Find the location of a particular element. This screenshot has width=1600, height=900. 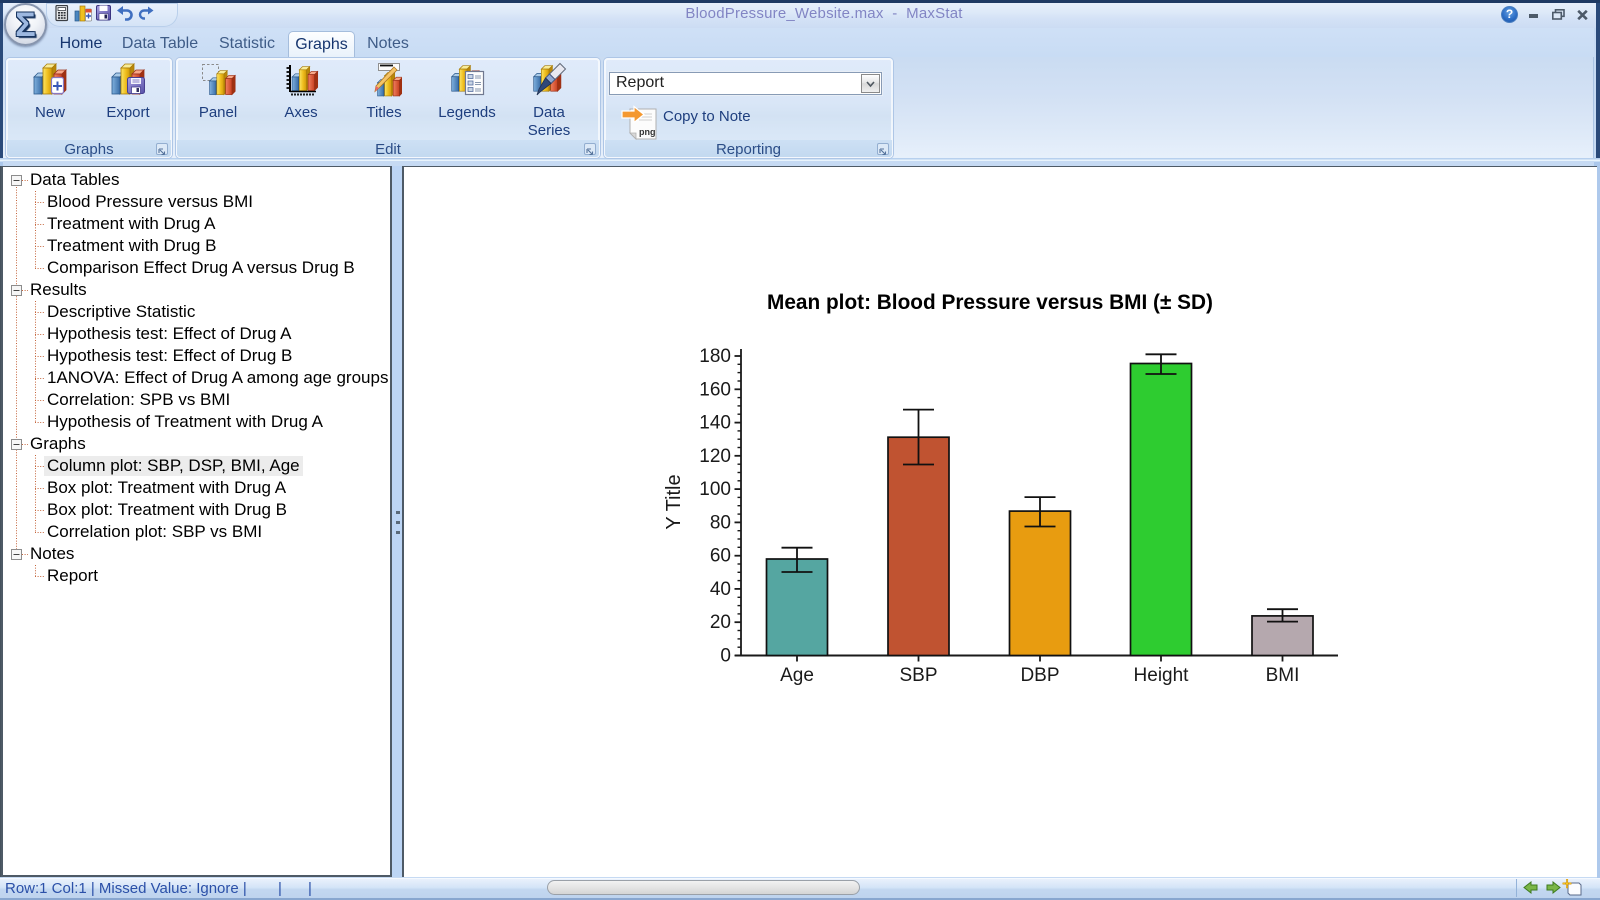

svg-text: Age is located at coordinates (797, 675).